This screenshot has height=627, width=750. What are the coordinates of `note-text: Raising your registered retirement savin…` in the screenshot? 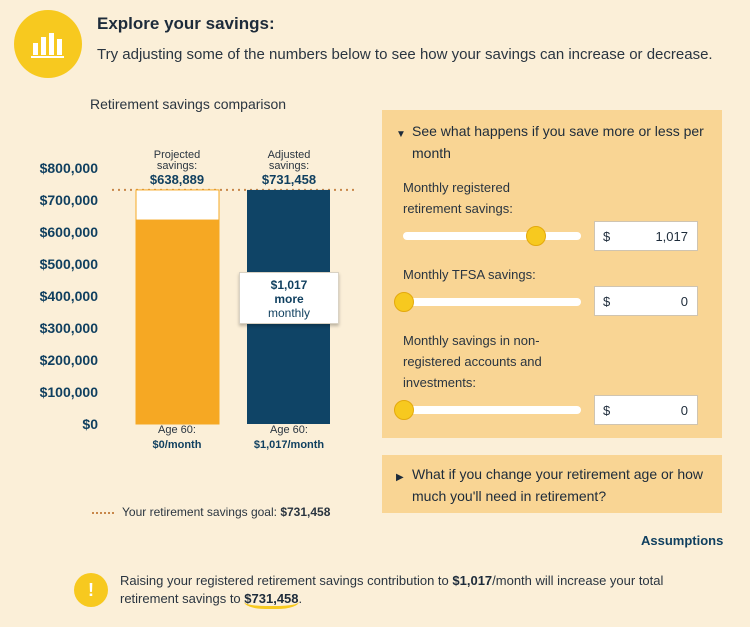 It's located at (286, 580).